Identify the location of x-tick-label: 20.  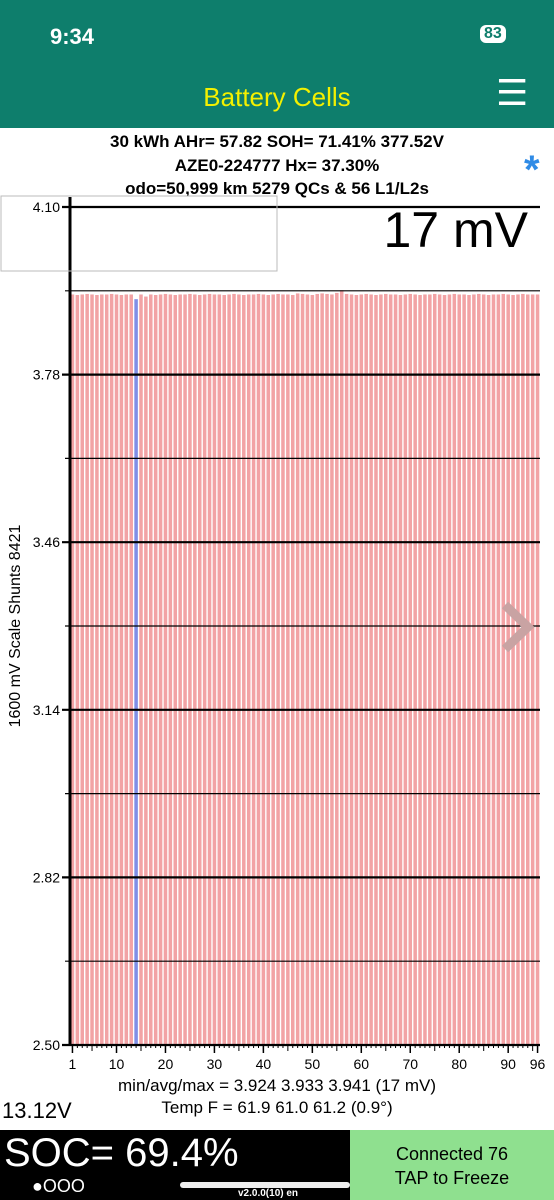
(166, 1063).